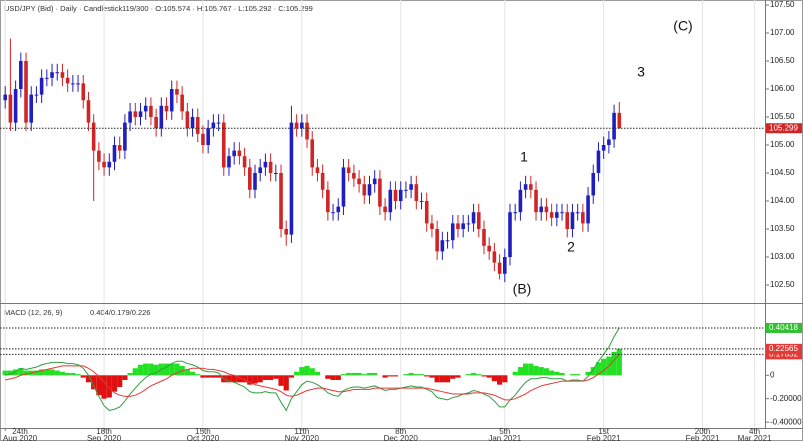 This screenshot has height=441, width=803. I want to click on y-tick-label: 107.00, so click(782, 32).